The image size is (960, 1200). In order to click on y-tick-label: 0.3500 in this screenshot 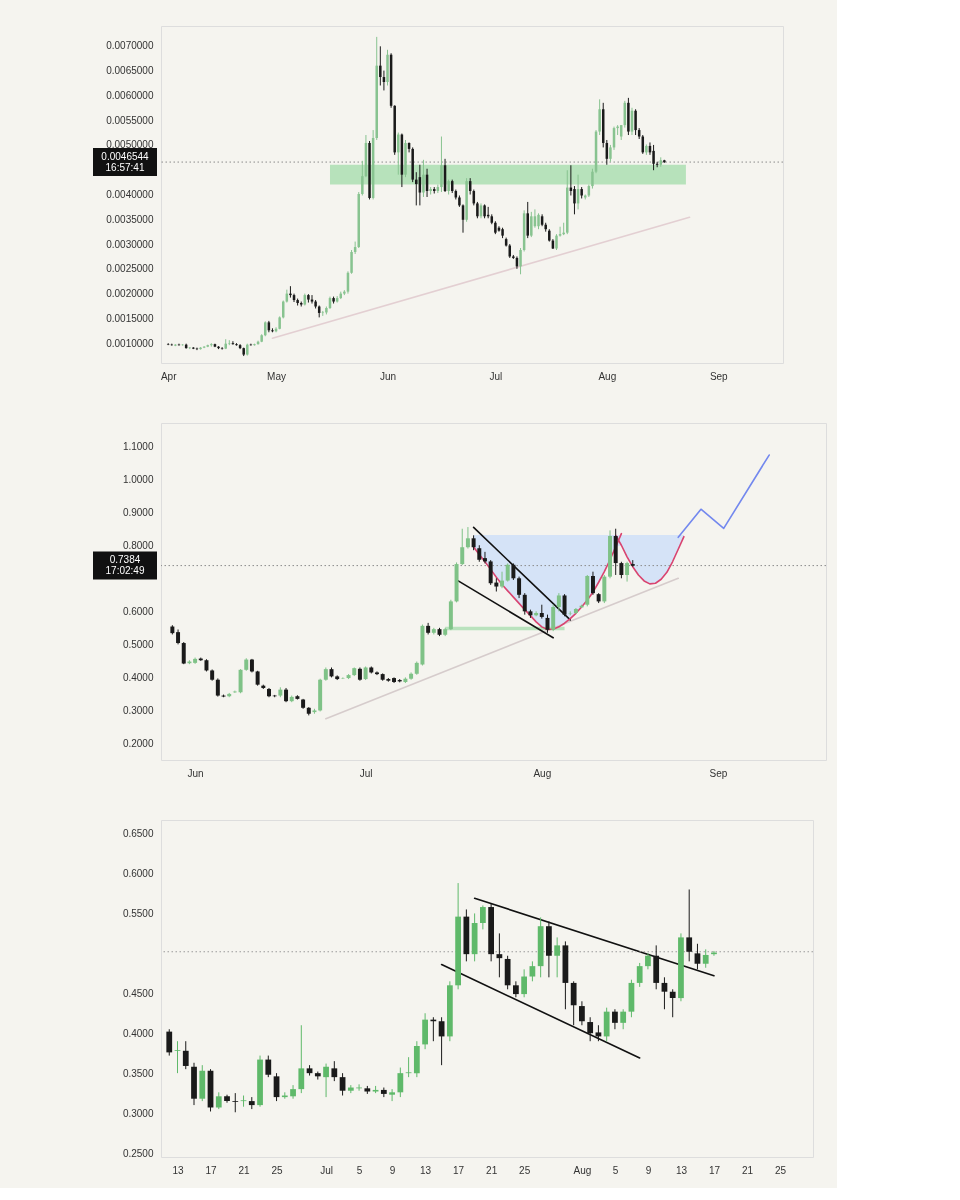, I will do `click(138, 1073)`.